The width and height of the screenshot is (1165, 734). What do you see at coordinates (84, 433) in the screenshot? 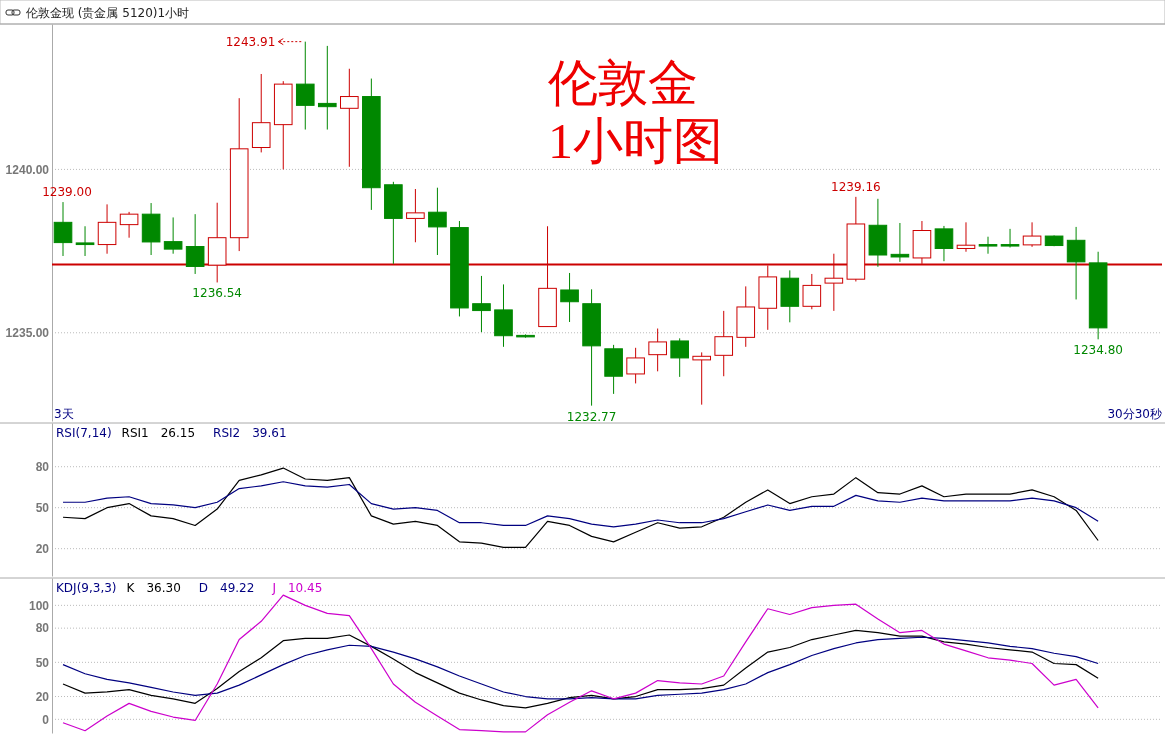
I see `chart-title: RSI(7,14)` at bounding box center [84, 433].